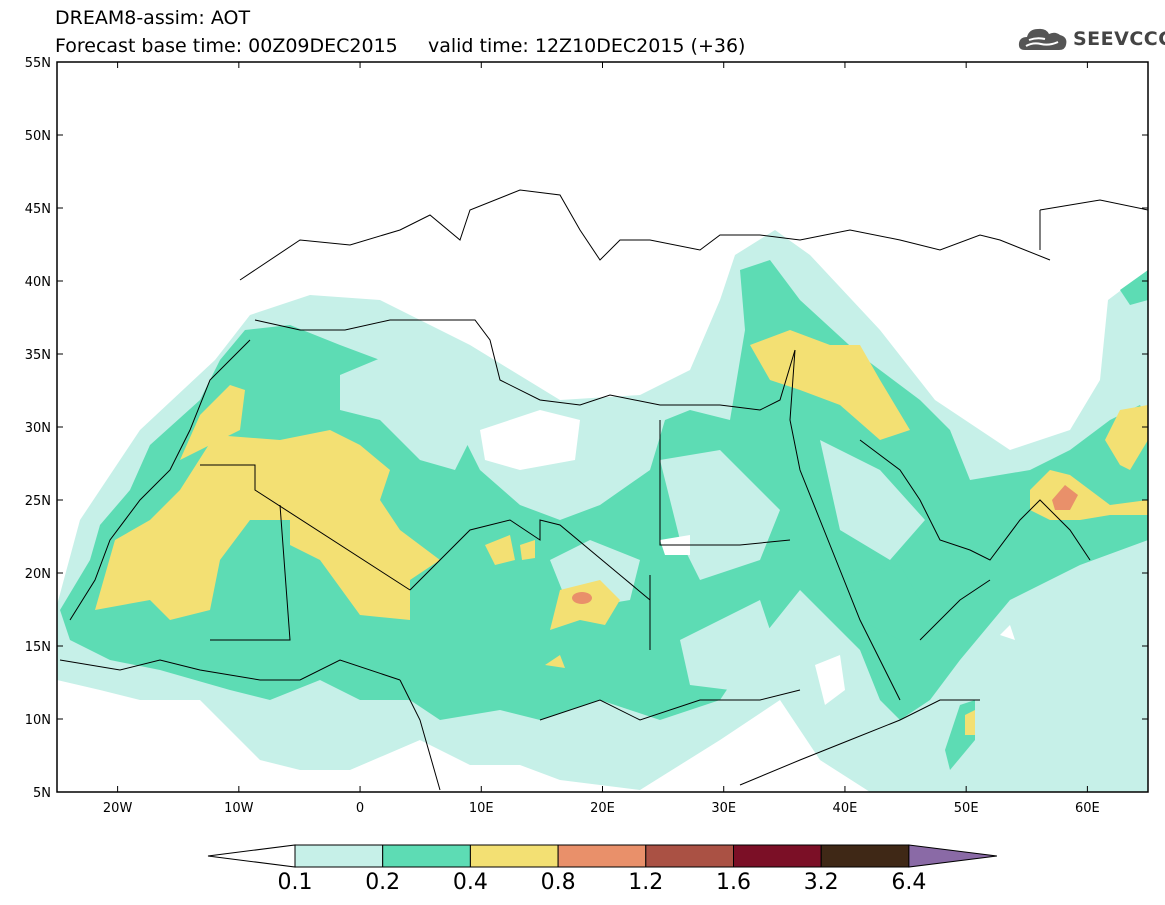 This screenshot has width=1165, height=905. Describe the element at coordinates (153, 18) in the screenshot. I see `map-title: DREAM8-assim: AOT` at that location.